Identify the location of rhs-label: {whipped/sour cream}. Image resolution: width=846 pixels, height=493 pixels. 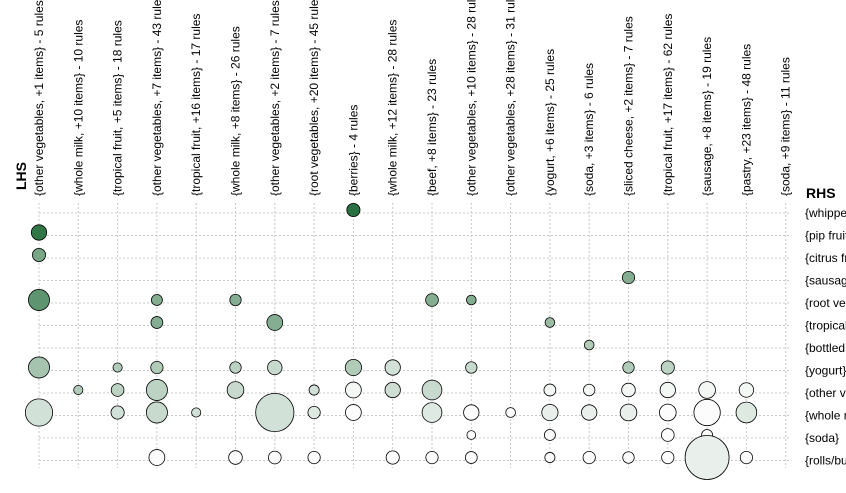
(825, 213).